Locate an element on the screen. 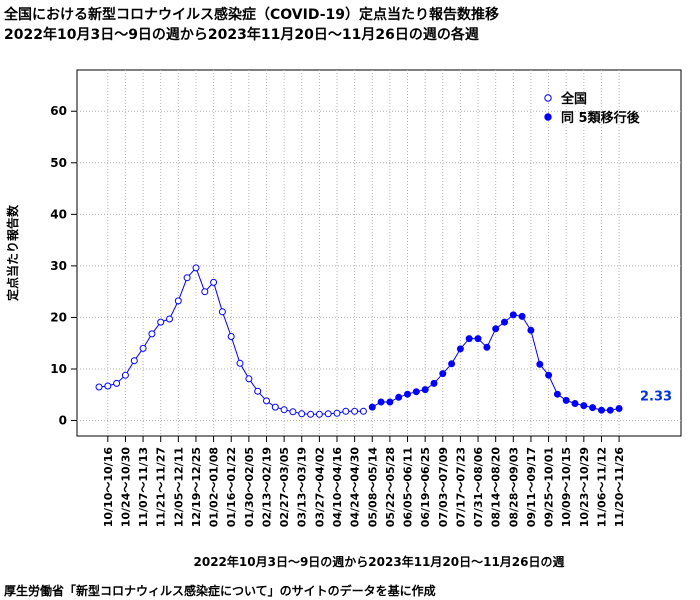 This screenshot has width=700, height=600. legend: 全国 同 5類移行後 is located at coordinates (592, 108).